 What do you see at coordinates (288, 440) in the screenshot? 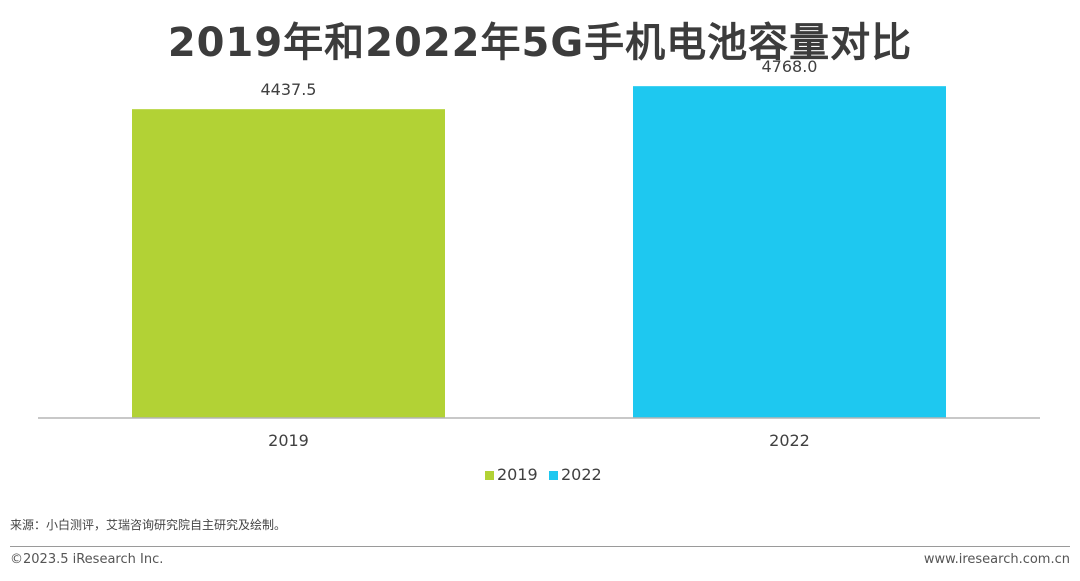
I see `x-tick-label-2019: 2019` at bounding box center [288, 440].